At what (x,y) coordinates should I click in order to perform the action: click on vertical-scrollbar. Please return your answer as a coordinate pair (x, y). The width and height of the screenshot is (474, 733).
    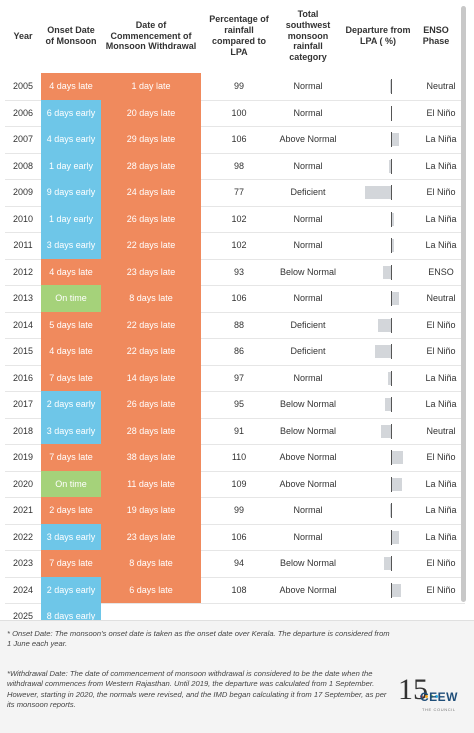
    Looking at the image, I should click on (463, 304).